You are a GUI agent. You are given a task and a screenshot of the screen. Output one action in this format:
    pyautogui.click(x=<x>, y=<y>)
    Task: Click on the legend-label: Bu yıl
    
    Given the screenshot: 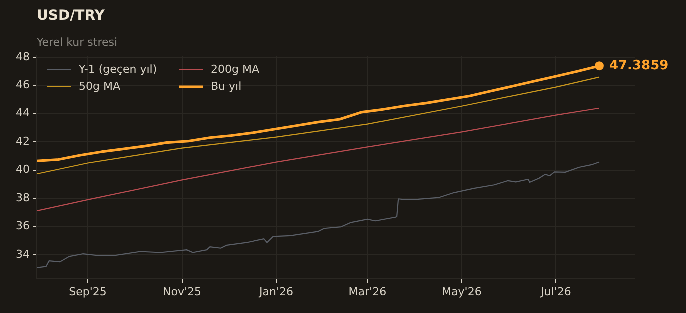 What is the action you would take?
    pyautogui.click(x=226, y=86)
    